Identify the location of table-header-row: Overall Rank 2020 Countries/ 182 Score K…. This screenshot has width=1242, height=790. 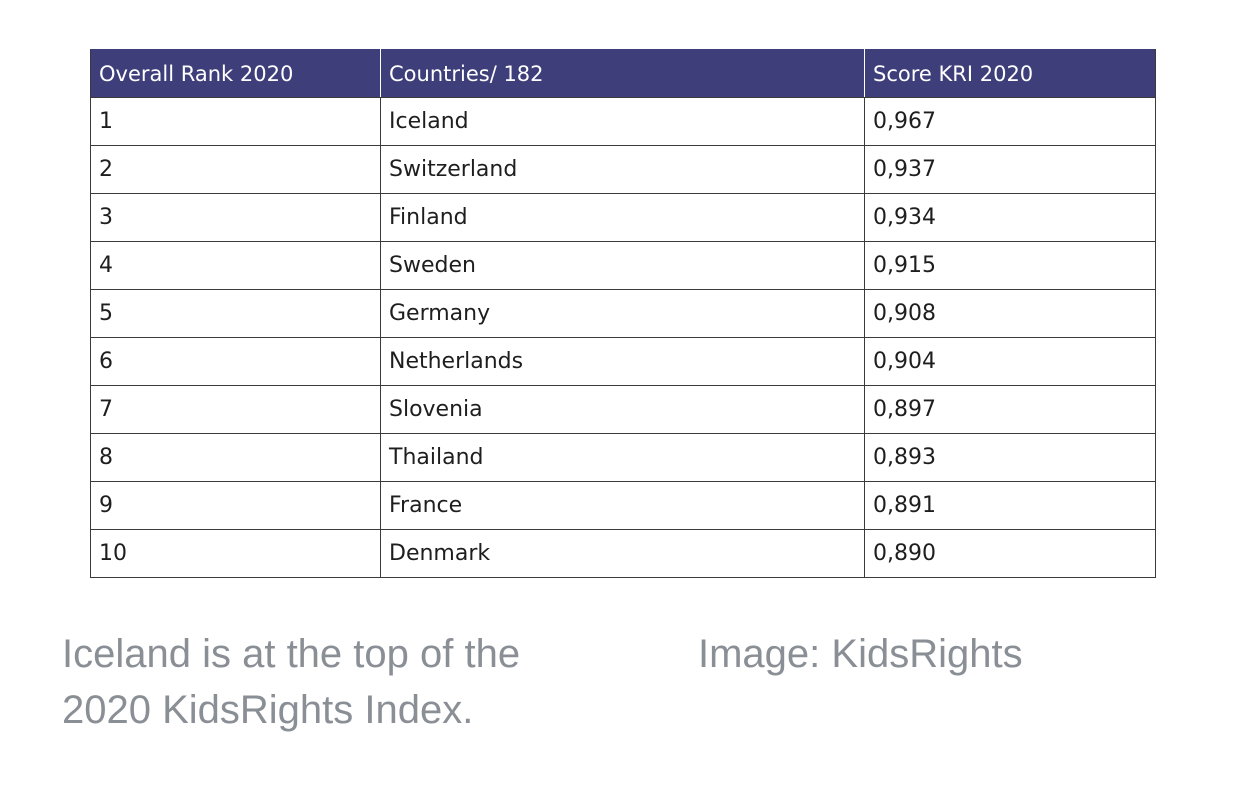
(623, 73).